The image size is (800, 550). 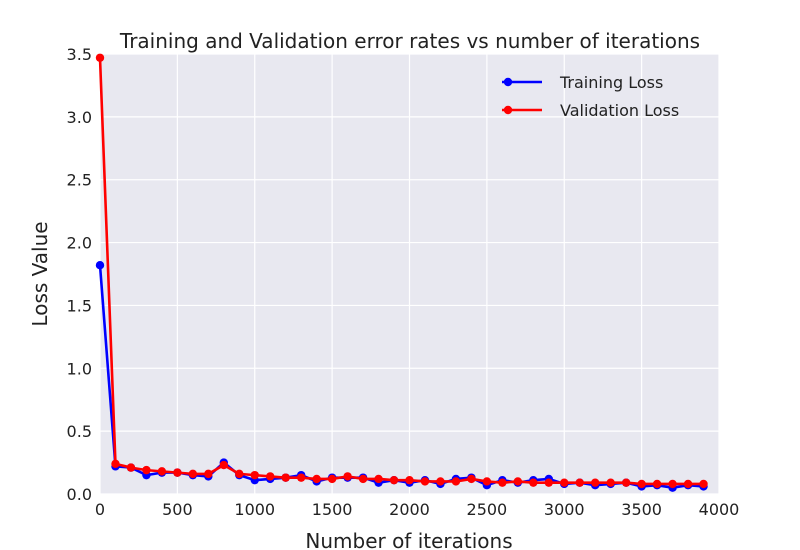 I want to click on x-tick-label: 3500, so click(x=641, y=509).